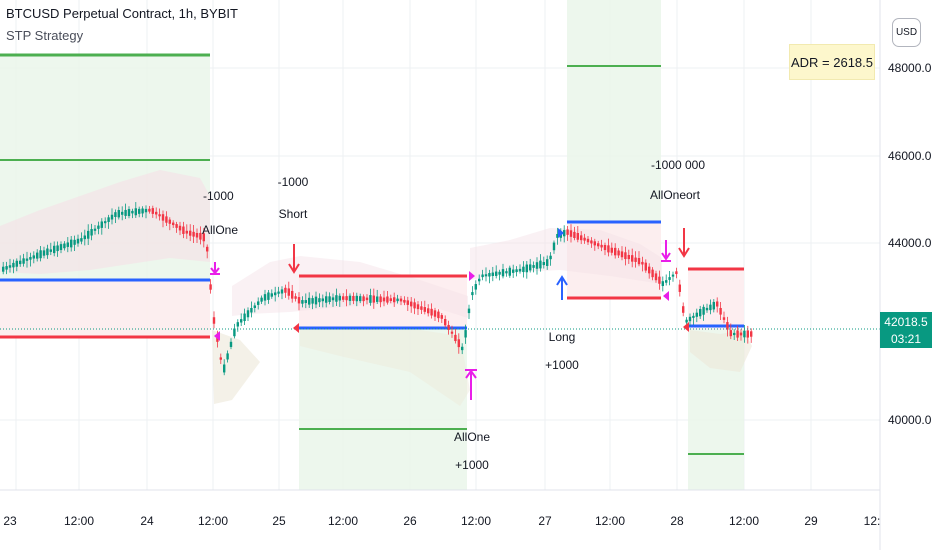  Describe the element at coordinates (562, 337) in the screenshot. I see `annotation-label: Long` at that location.